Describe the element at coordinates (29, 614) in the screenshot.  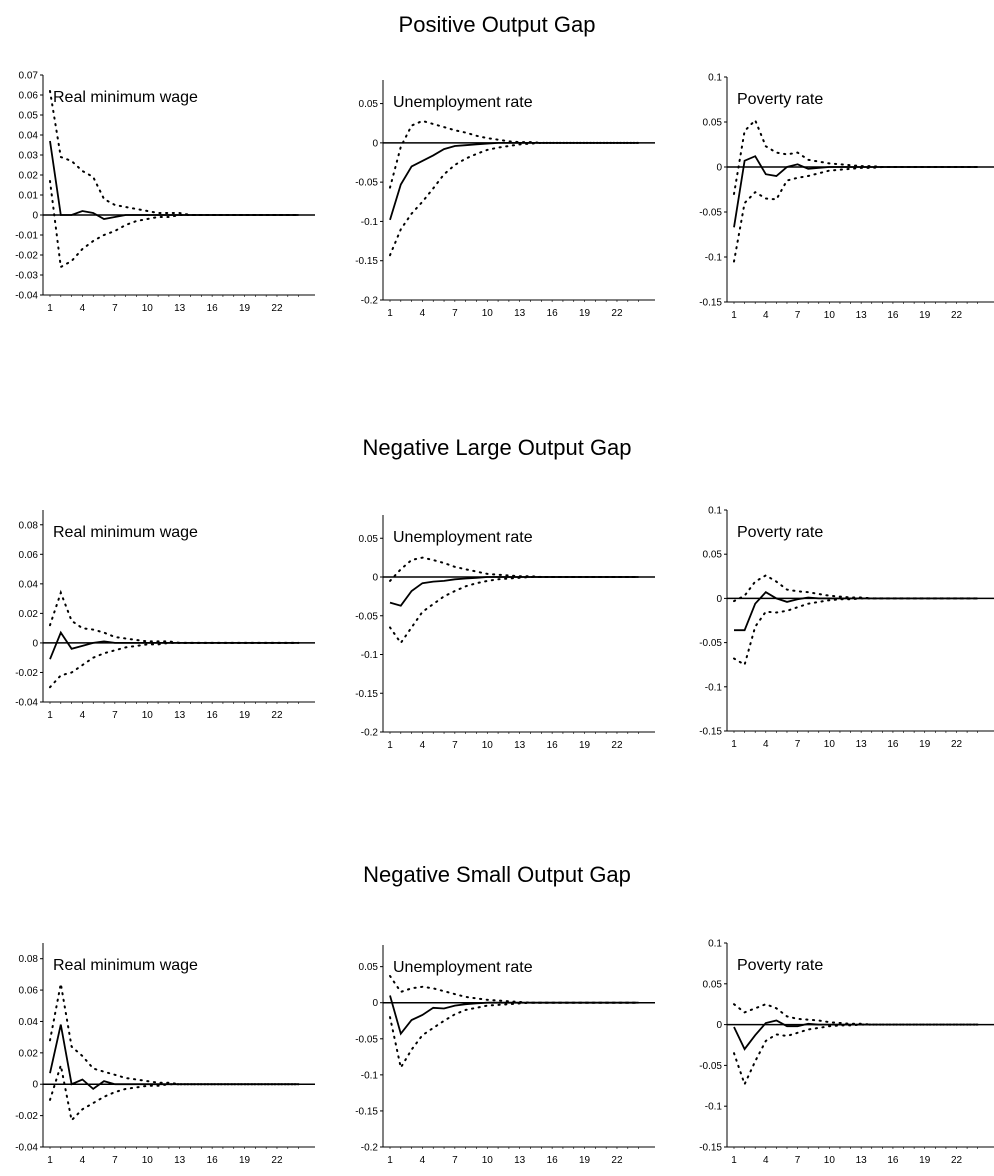
I see `y-tick-label: 0.02` at that location.